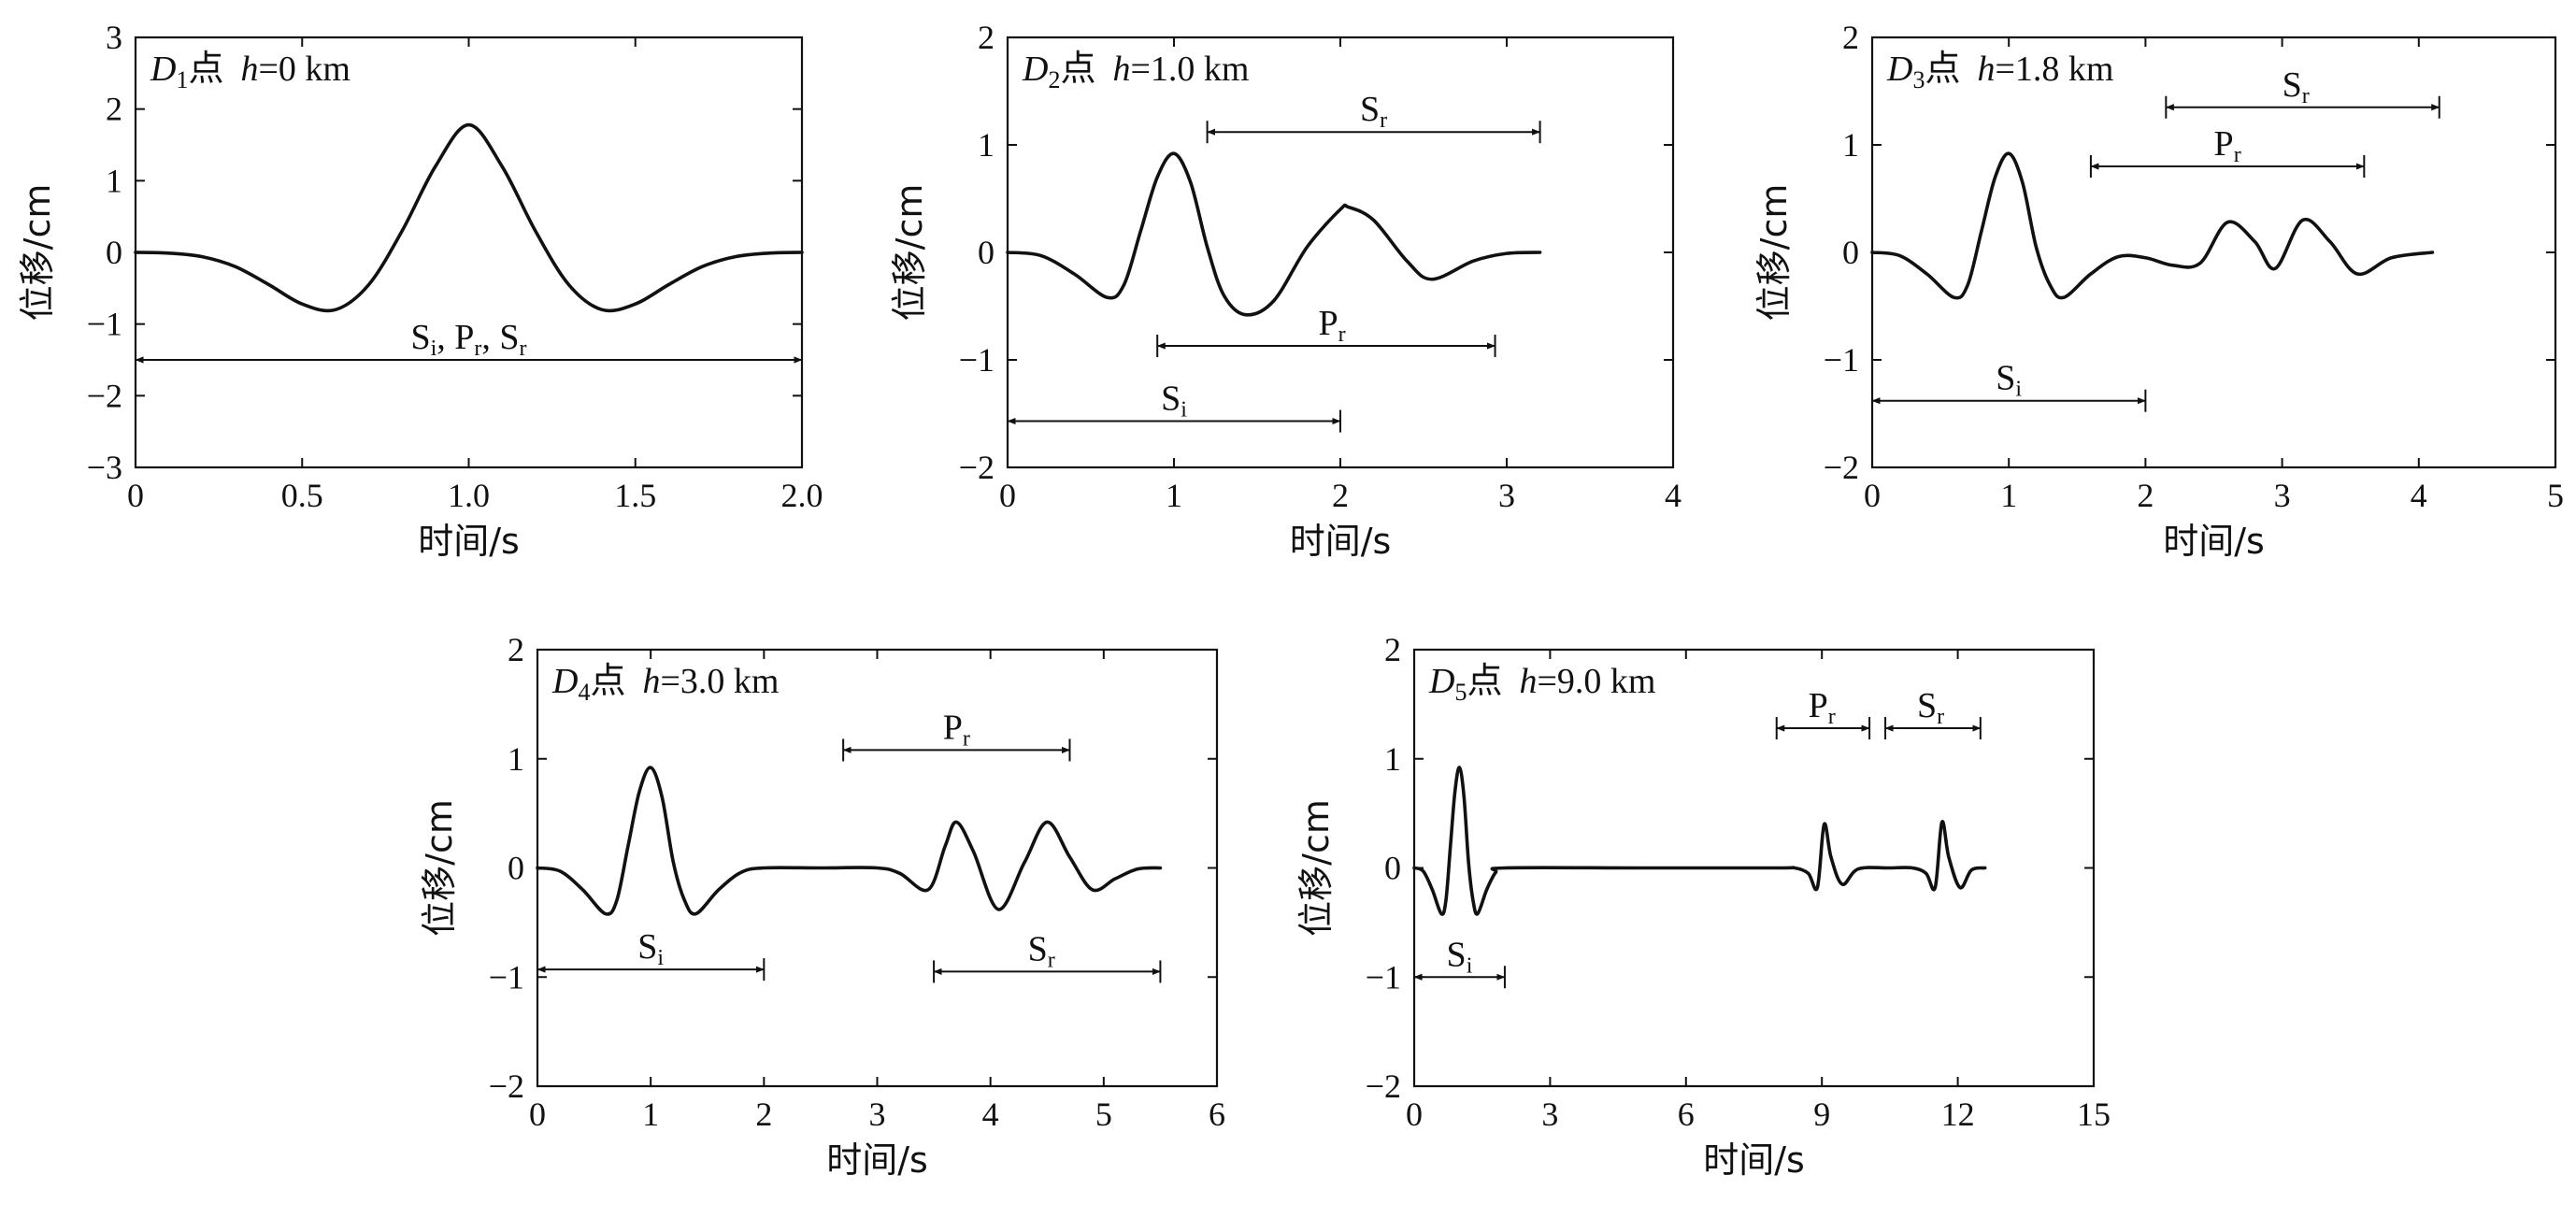 The height and width of the screenshot is (1218, 2576). I want to click on y-tick-label: −3, so click(104, 468).